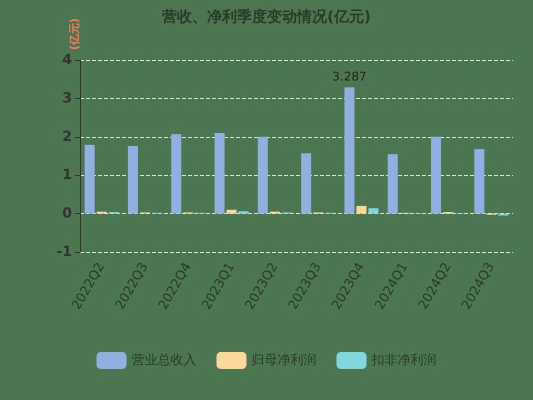 The height and width of the screenshot is (400, 533). Describe the element at coordinates (67, 214) in the screenshot. I see `y-tick-label: 0` at that location.